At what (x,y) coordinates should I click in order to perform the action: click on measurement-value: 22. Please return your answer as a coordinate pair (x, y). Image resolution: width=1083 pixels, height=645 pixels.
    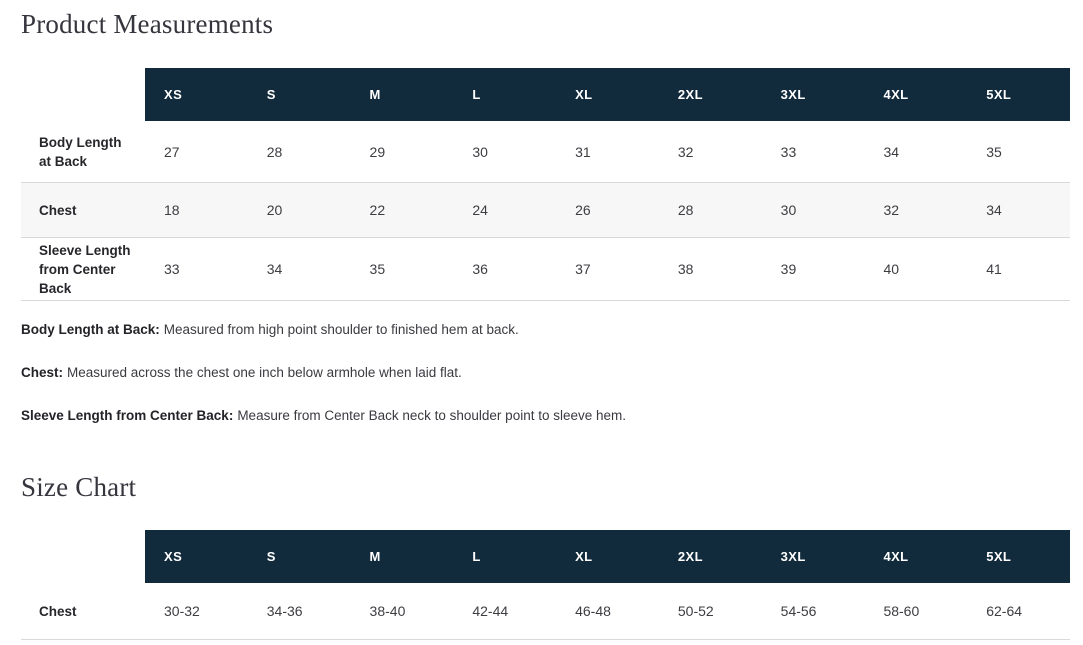
    Looking at the image, I should click on (377, 210).